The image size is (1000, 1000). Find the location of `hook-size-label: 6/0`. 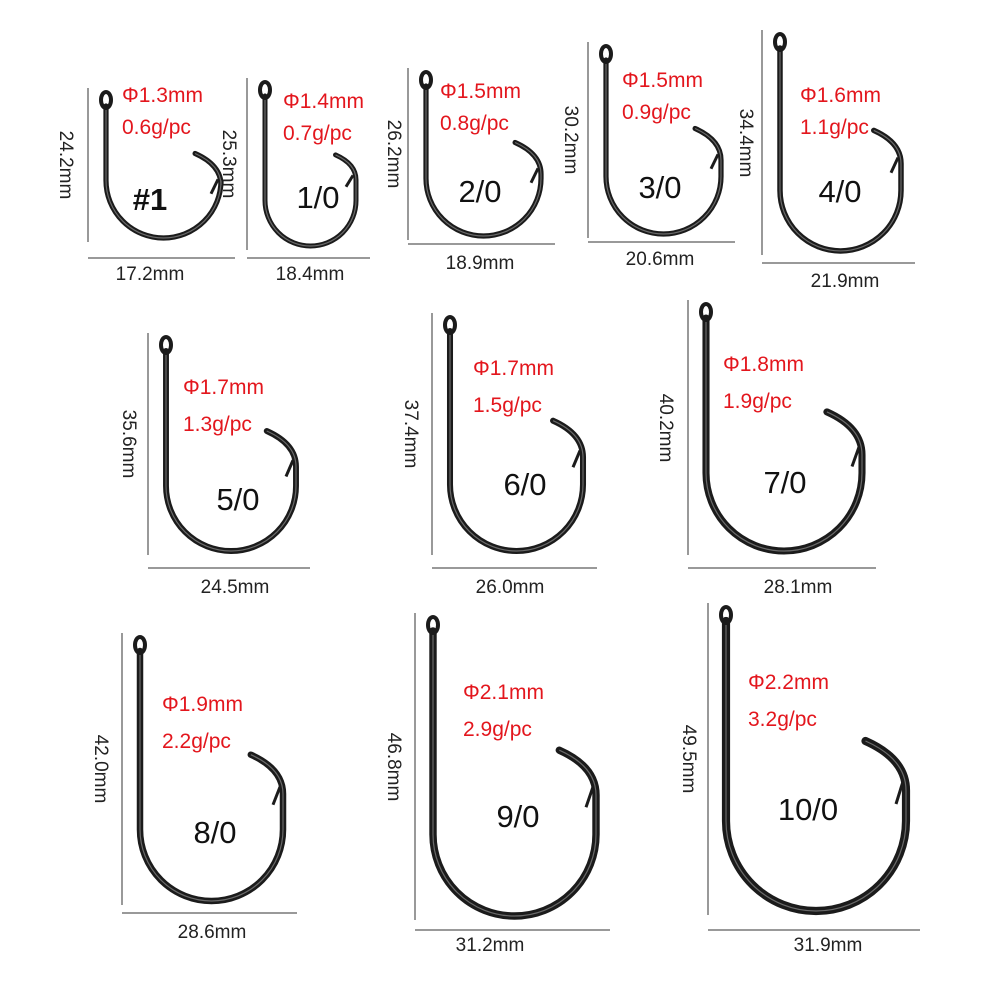

hook-size-label: 6/0 is located at coordinates (525, 484).